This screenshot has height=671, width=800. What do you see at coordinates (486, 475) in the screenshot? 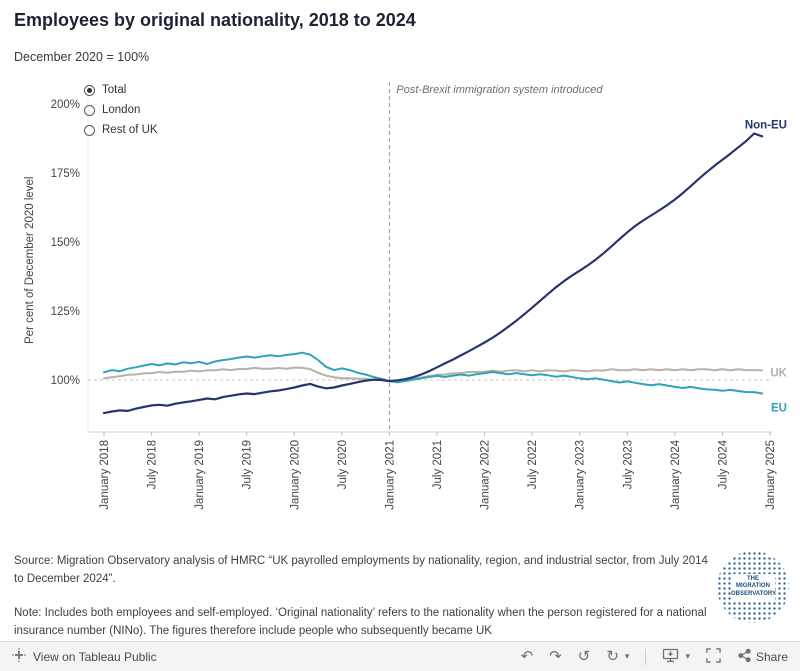
I see `x-tick-label: January 2022` at bounding box center [486, 475].